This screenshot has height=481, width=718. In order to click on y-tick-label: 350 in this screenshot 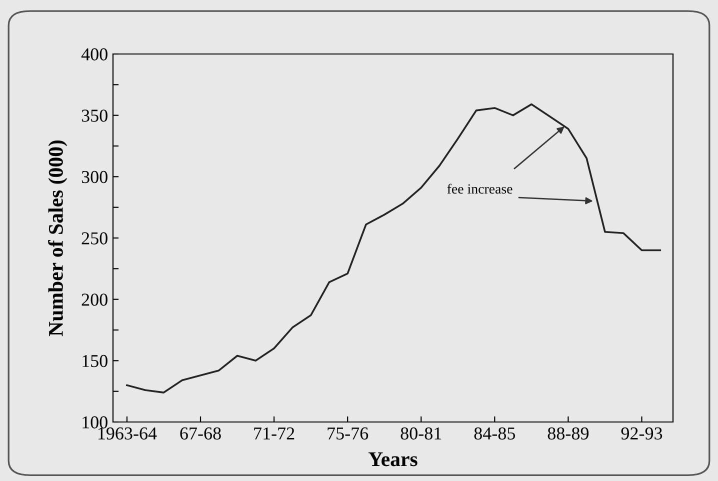, I will do `click(95, 116)`.